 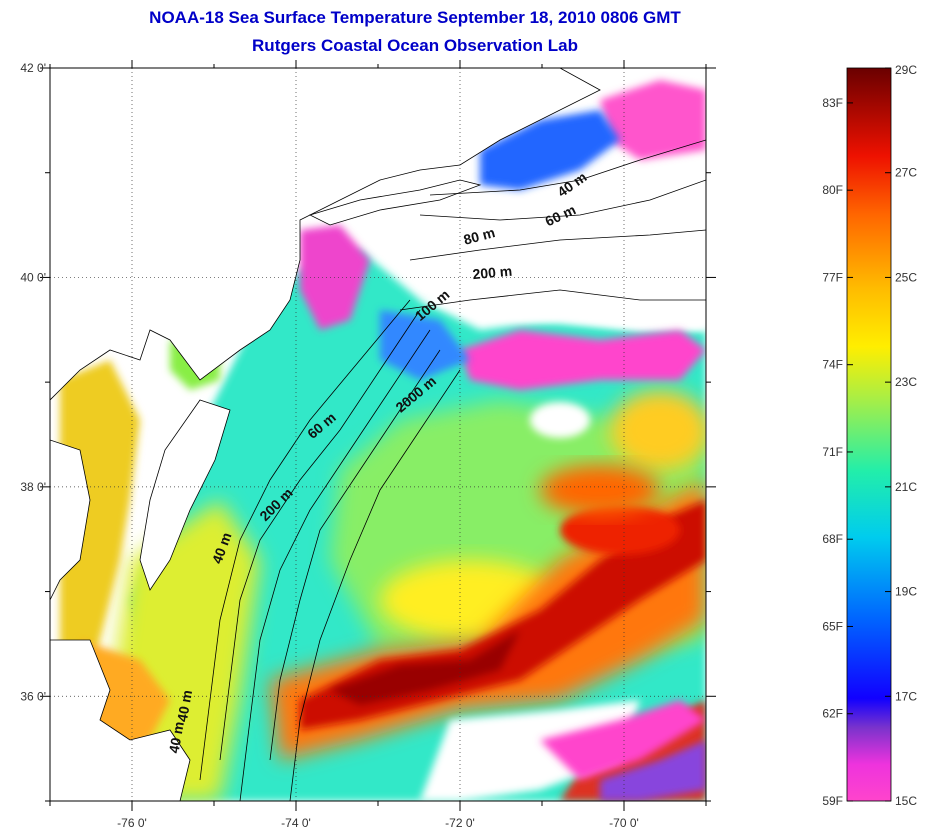 I want to click on celsius-tick-label: 25C, so click(x=906, y=277).